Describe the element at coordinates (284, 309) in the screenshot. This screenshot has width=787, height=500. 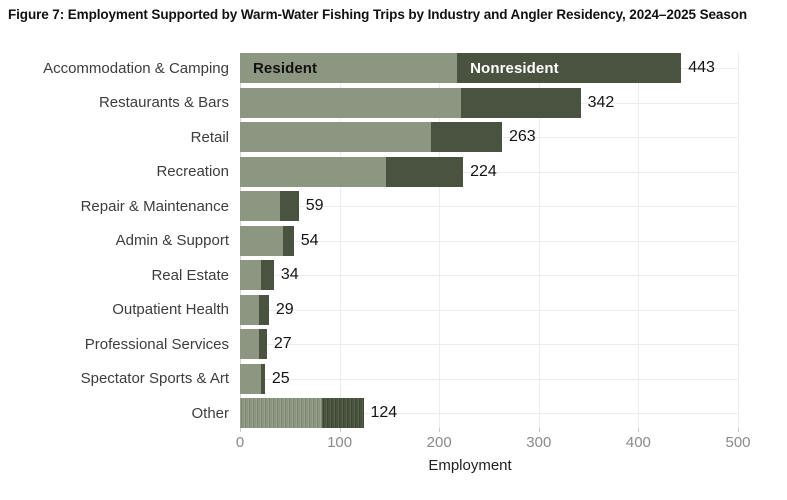
I see `bar-value-label: 29` at that location.